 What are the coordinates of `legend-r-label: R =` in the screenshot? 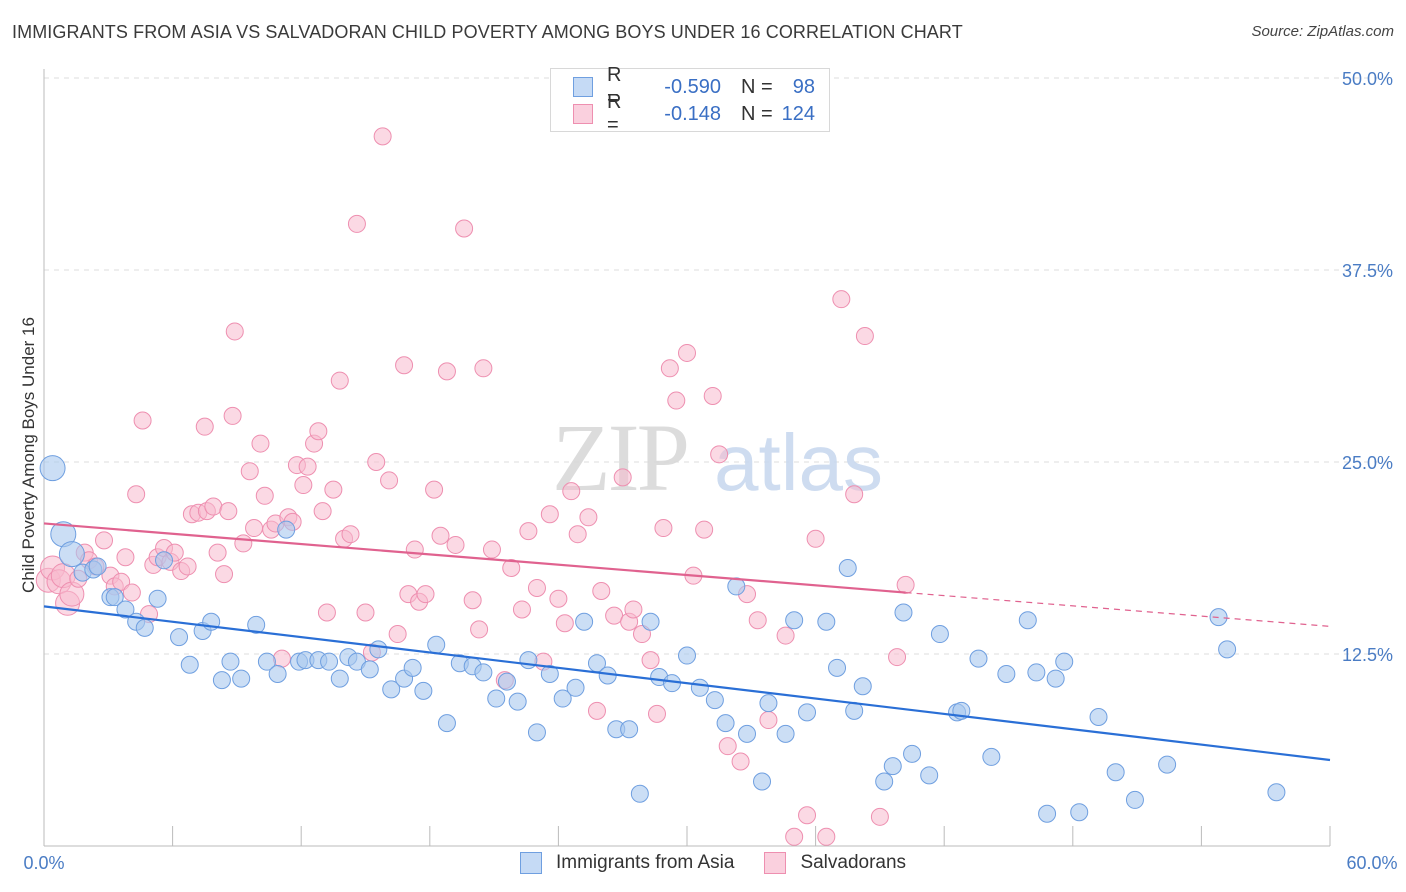 It's located at (614, 113).